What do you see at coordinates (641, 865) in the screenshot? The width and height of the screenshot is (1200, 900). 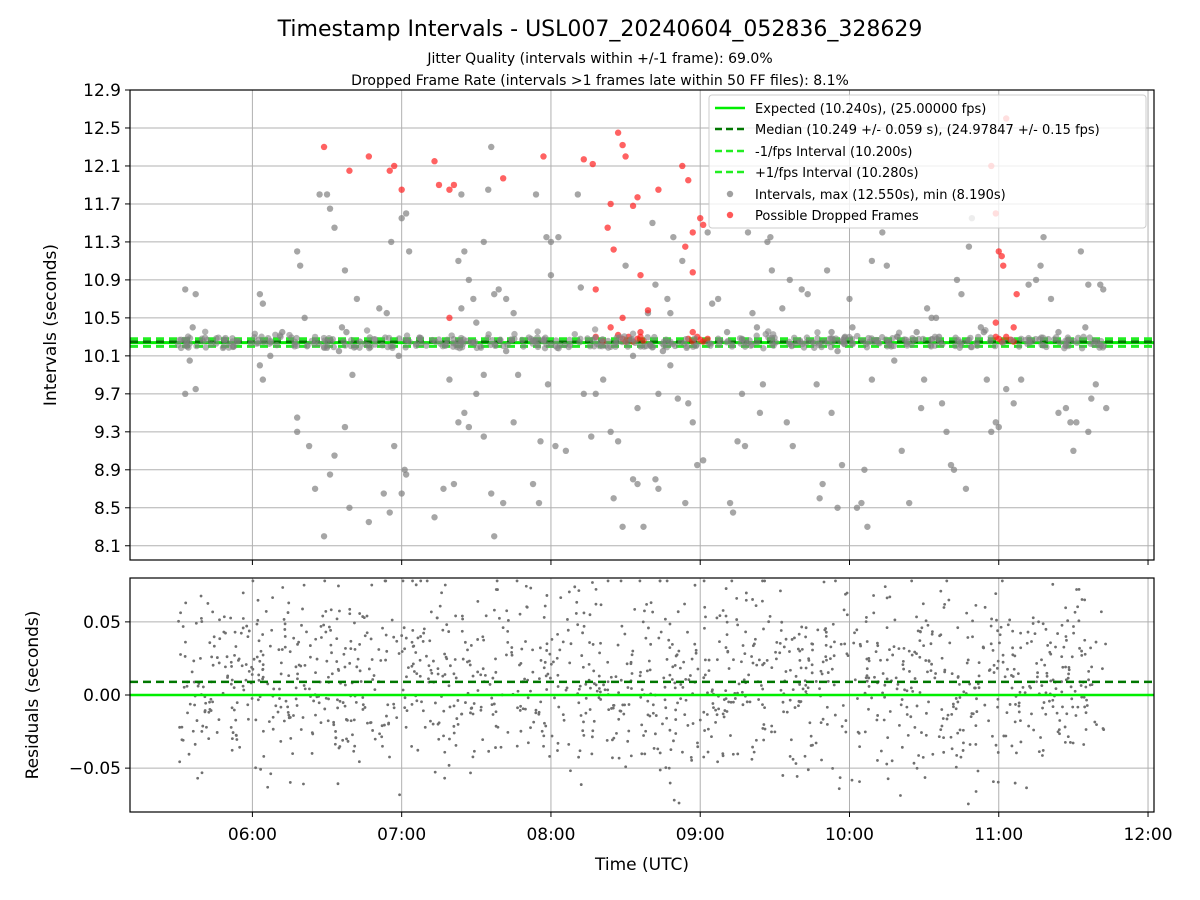 I see `x-axis-label: Time (UTC)` at bounding box center [641, 865].